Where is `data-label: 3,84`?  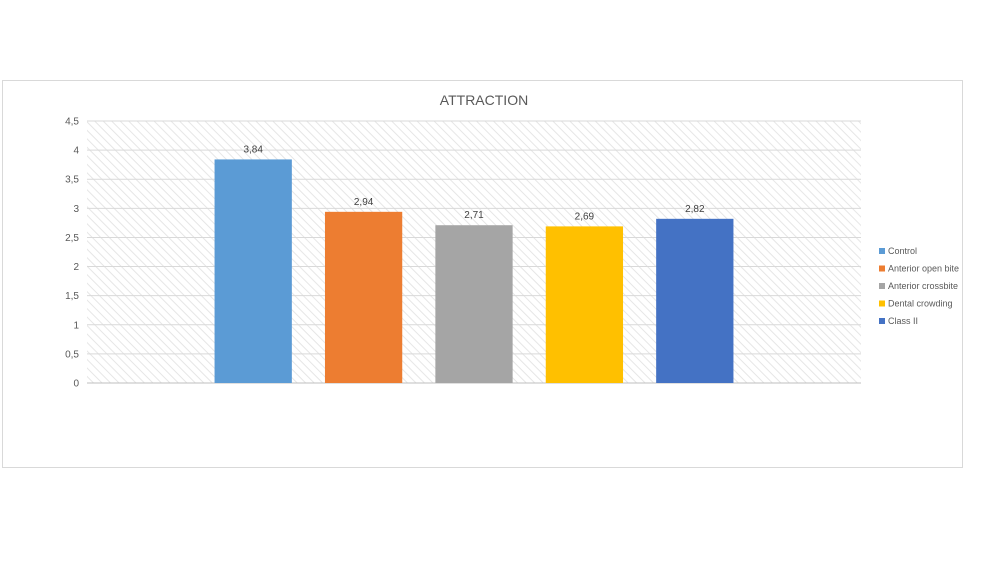 data-label: 3,84 is located at coordinates (253, 149).